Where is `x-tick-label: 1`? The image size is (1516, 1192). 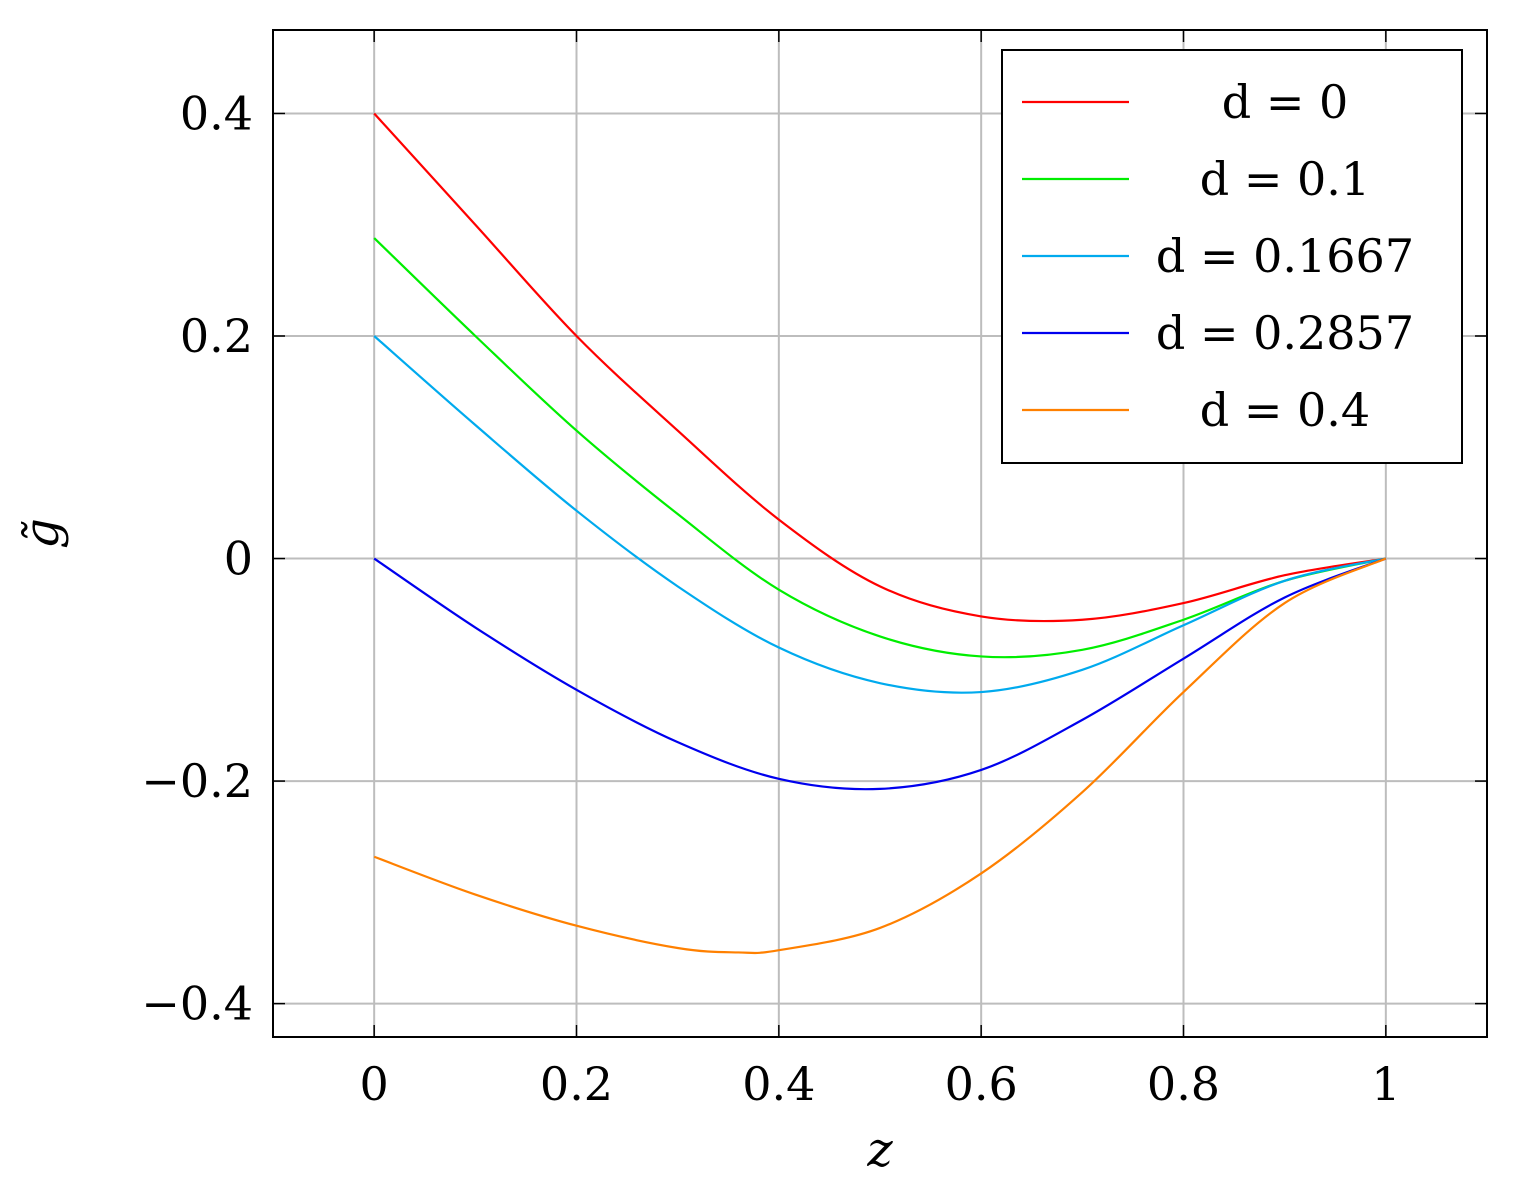
x-tick-label: 1 is located at coordinates (1385, 1084).